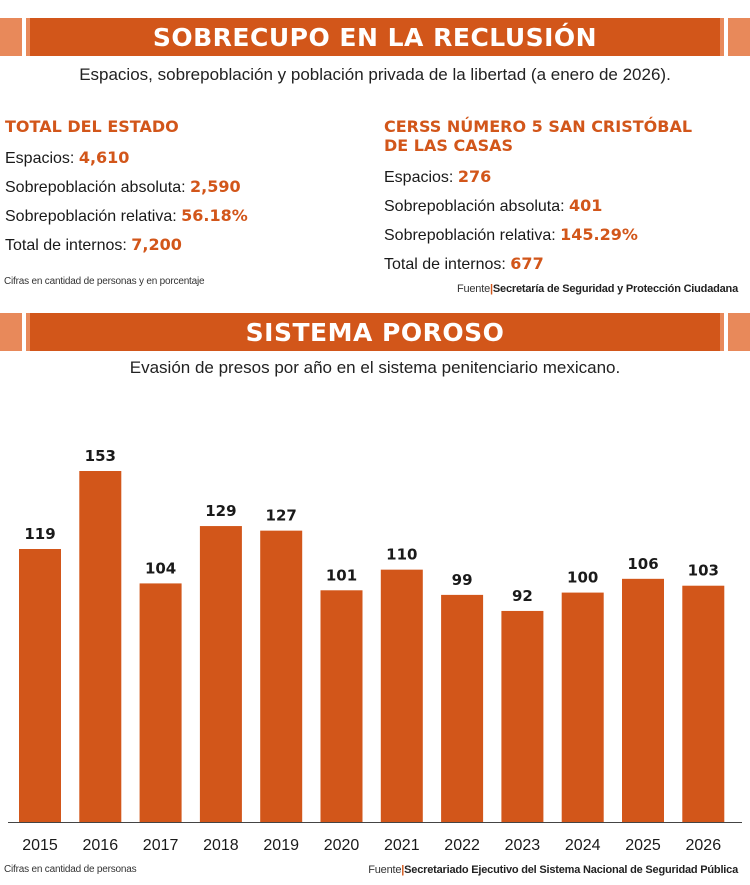 Image resolution: width=750 pixels, height=885 pixels. I want to click on bar-2023, so click(522, 716).